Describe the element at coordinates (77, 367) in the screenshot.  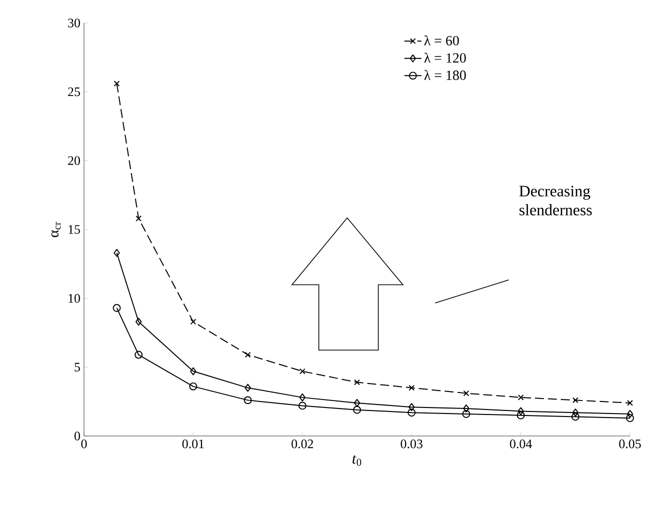
I see `y-tick-label: 5` at that location.